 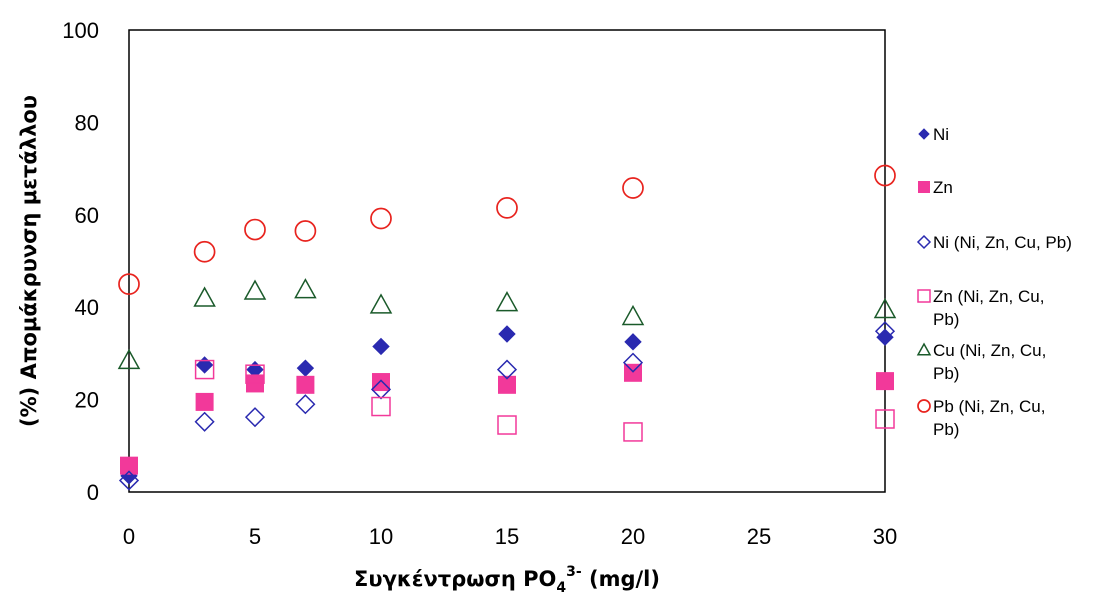 I want to click on y-tick-label: 60, so click(x=87, y=215).